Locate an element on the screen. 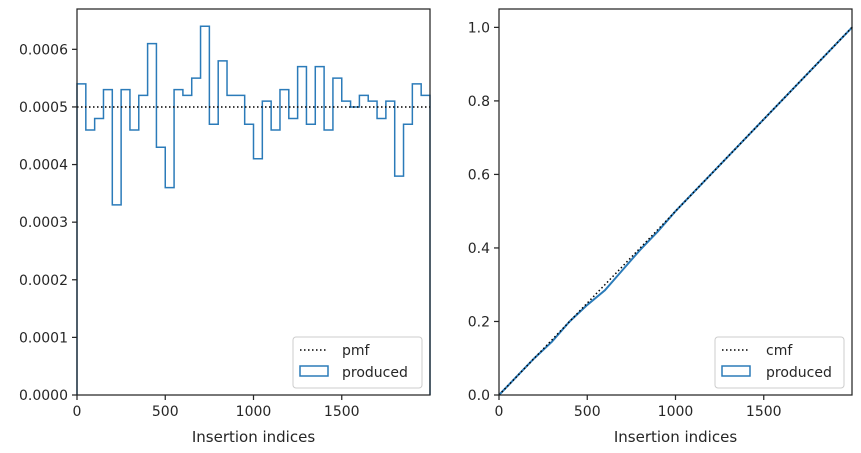 This screenshot has height=453, width=861. right-y-tick-label: 0.2 is located at coordinates (479, 322).